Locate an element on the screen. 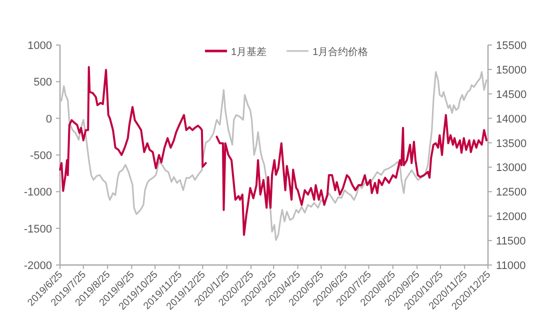 The height and width of the screenshot is (325, 550). y2-tick-label: 12500 is located at coordinates (511, 192).